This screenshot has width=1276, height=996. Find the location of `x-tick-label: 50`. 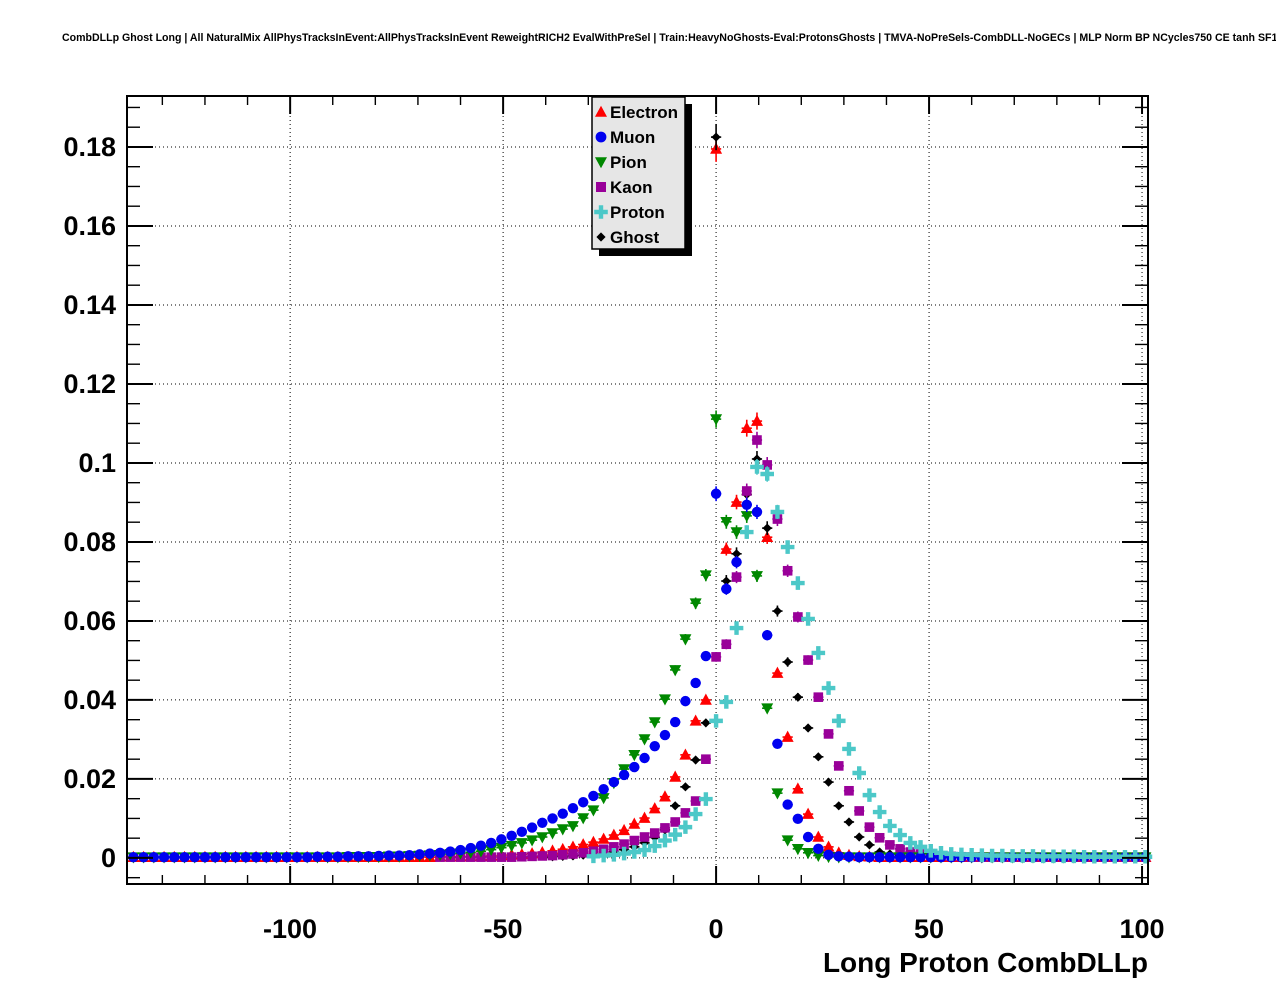

x-tick-label: 50 is located at coordinates (929, 929).